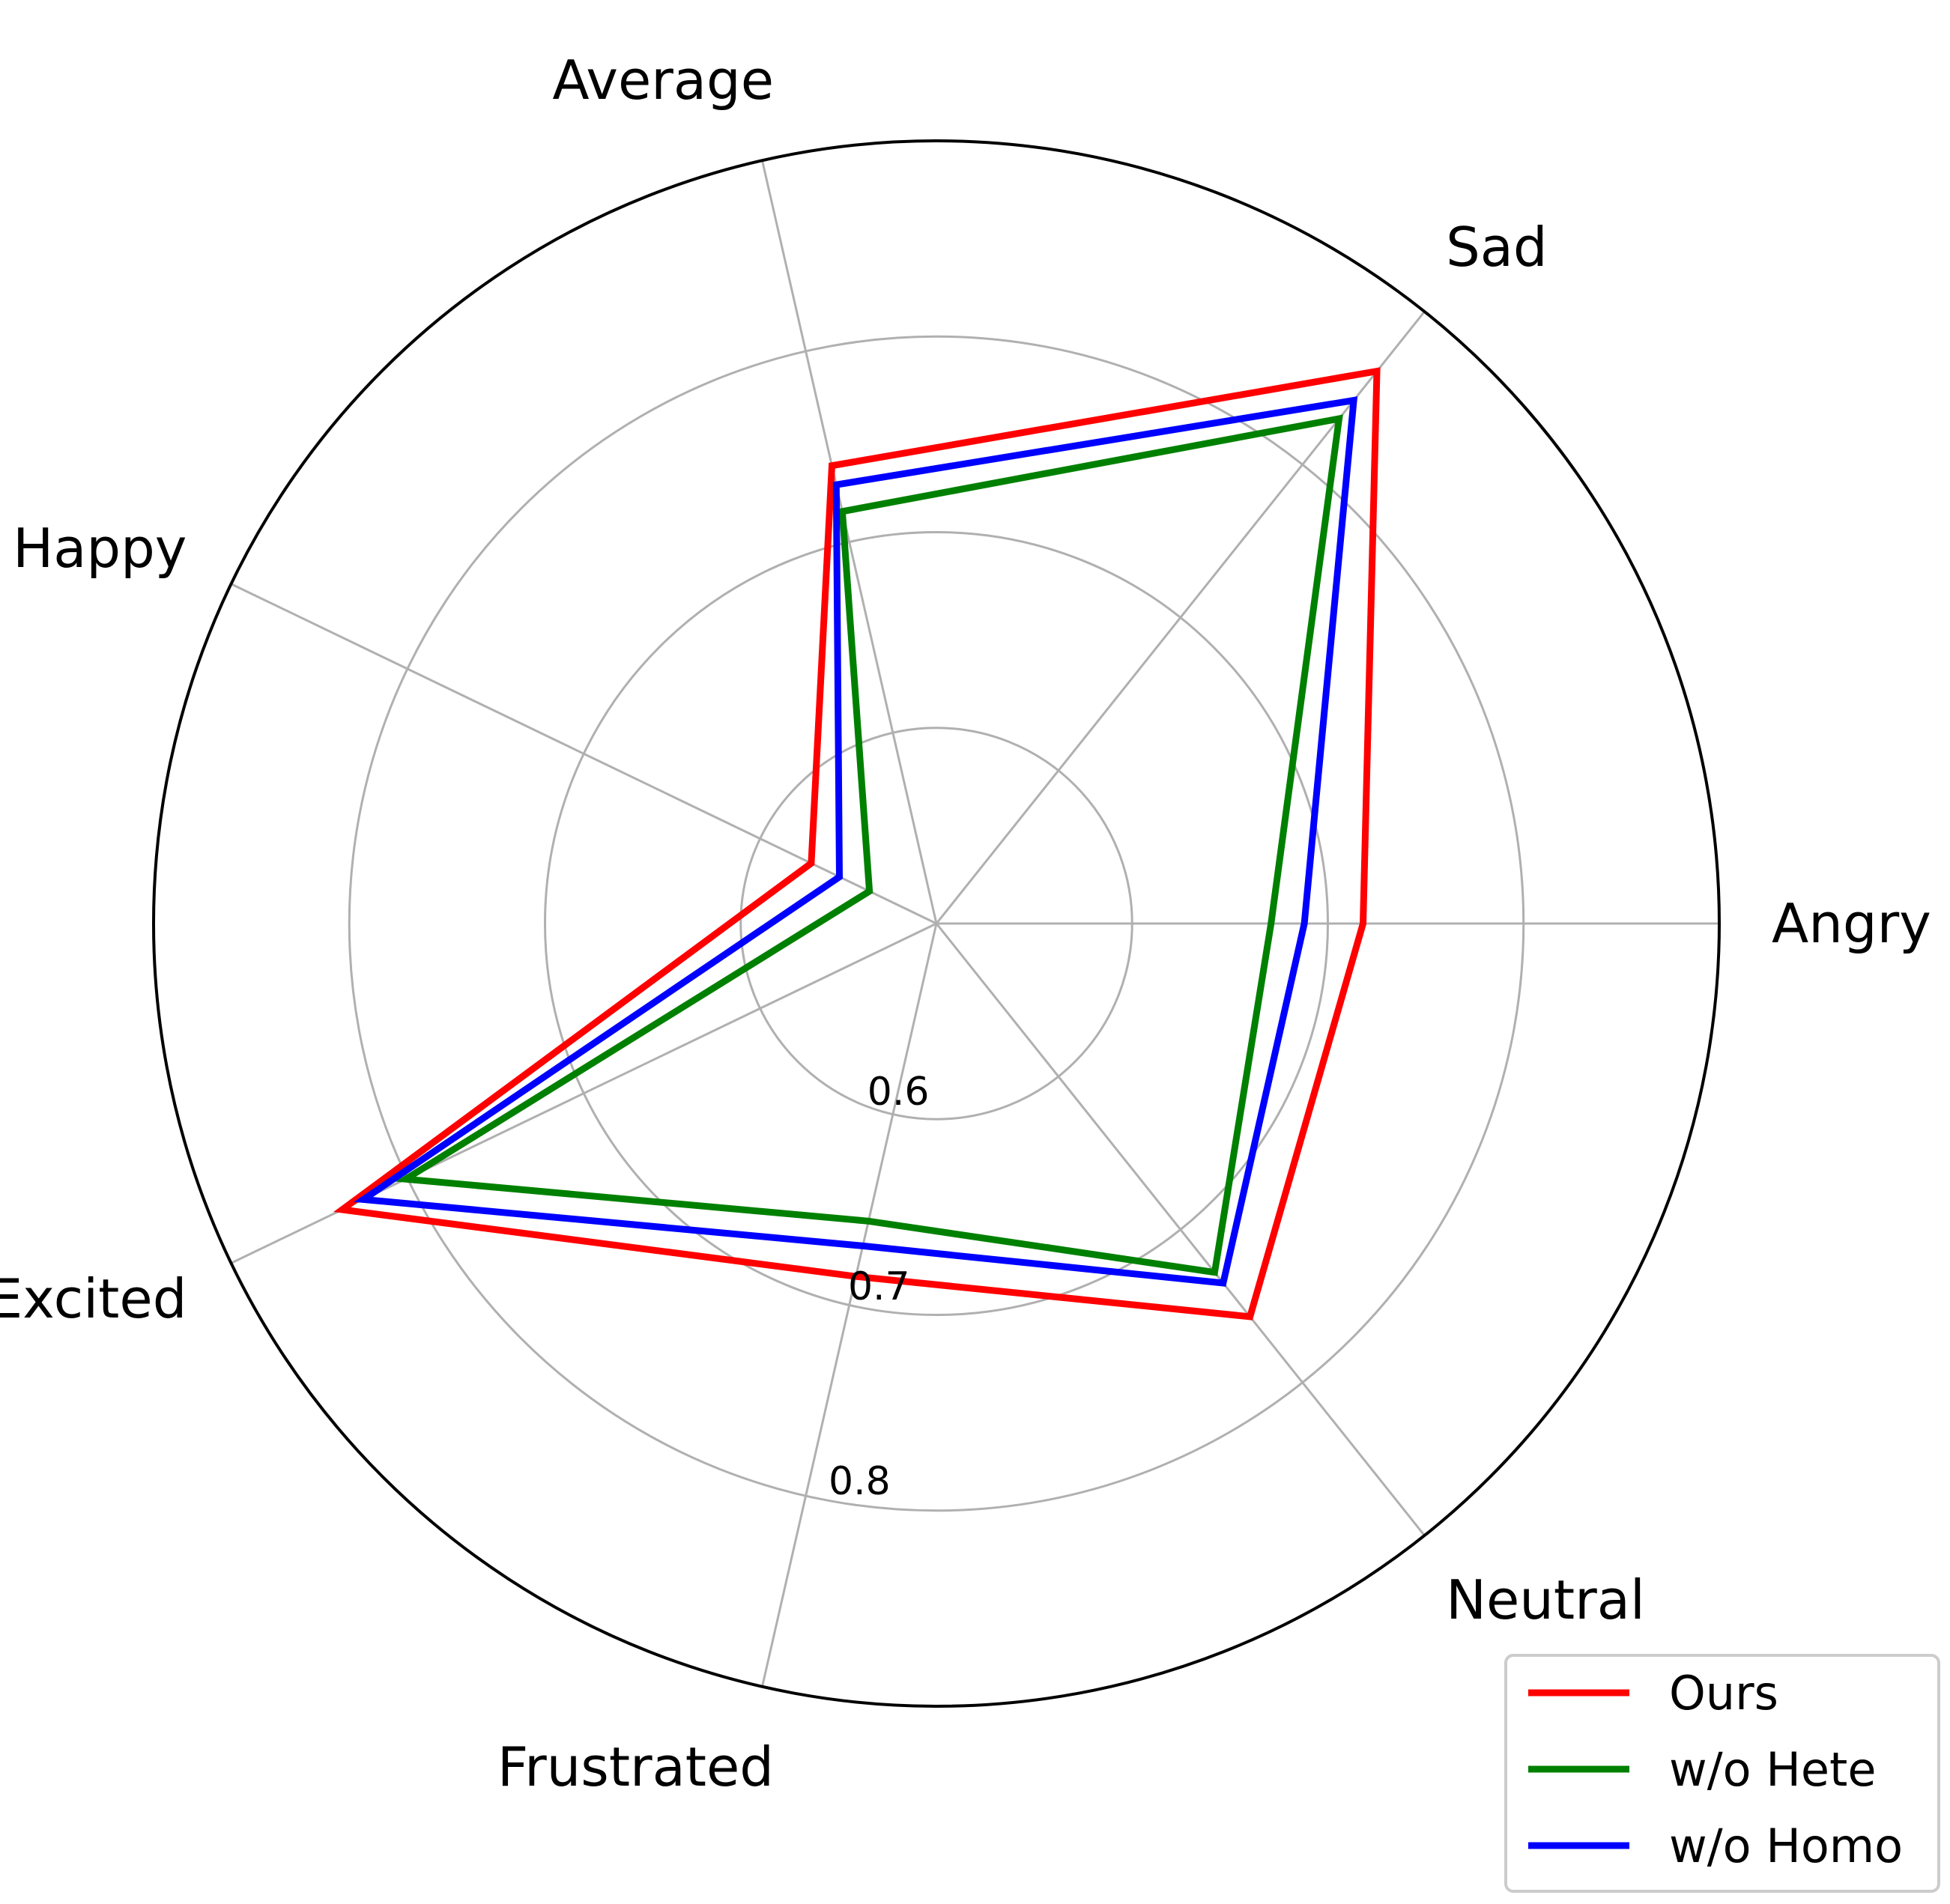  What do you see at coordinates (1545, 1599) in the screenshot?
I see `axis-label-neutral: Neutral` at bounding box center [1545, 1599].